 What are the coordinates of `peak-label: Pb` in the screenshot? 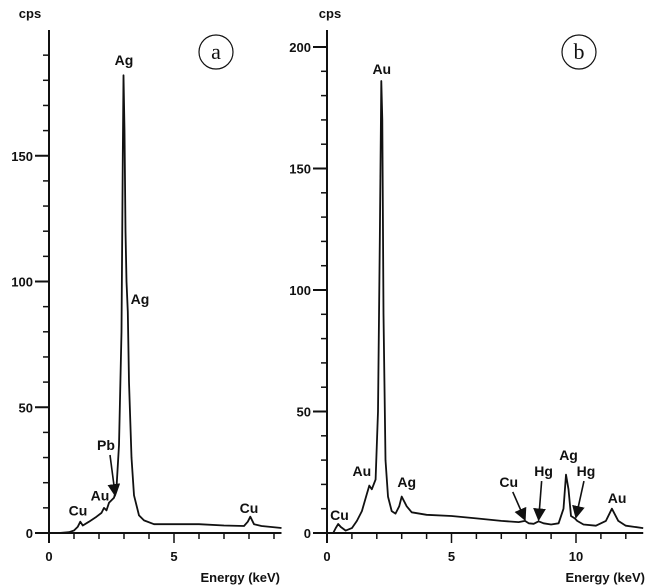 It's located at (106, 445).